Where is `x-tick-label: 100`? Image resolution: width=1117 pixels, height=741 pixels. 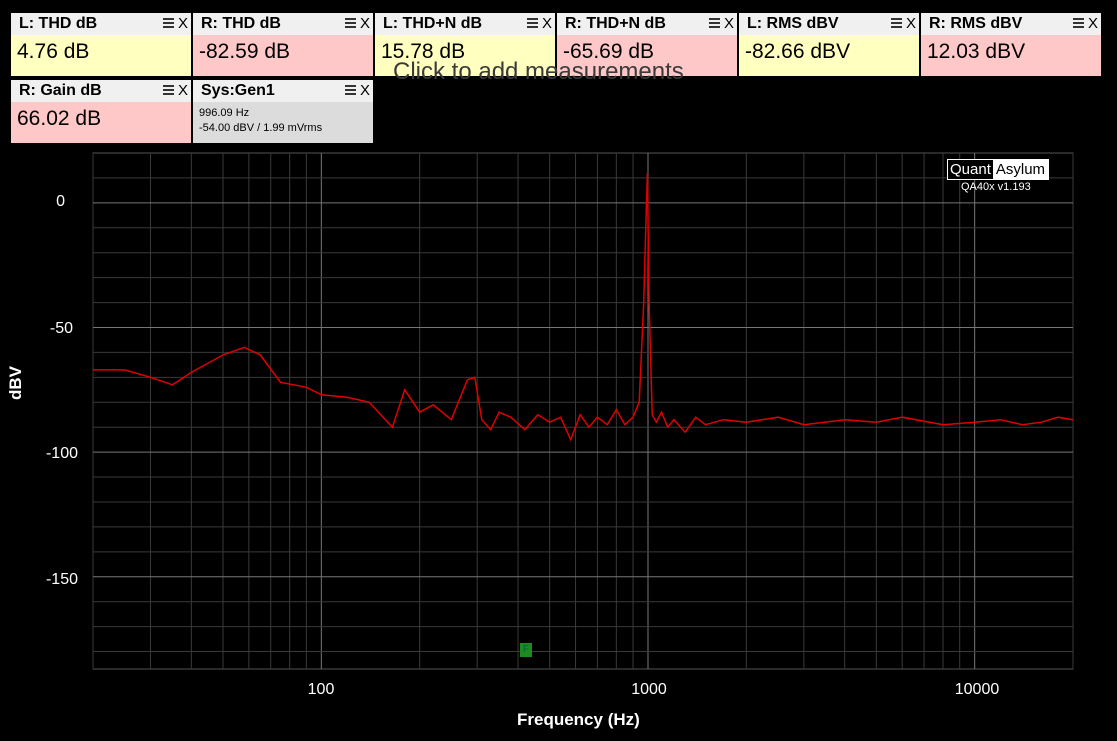 x-tick-label: 100 is located at coordinates (321, 689).